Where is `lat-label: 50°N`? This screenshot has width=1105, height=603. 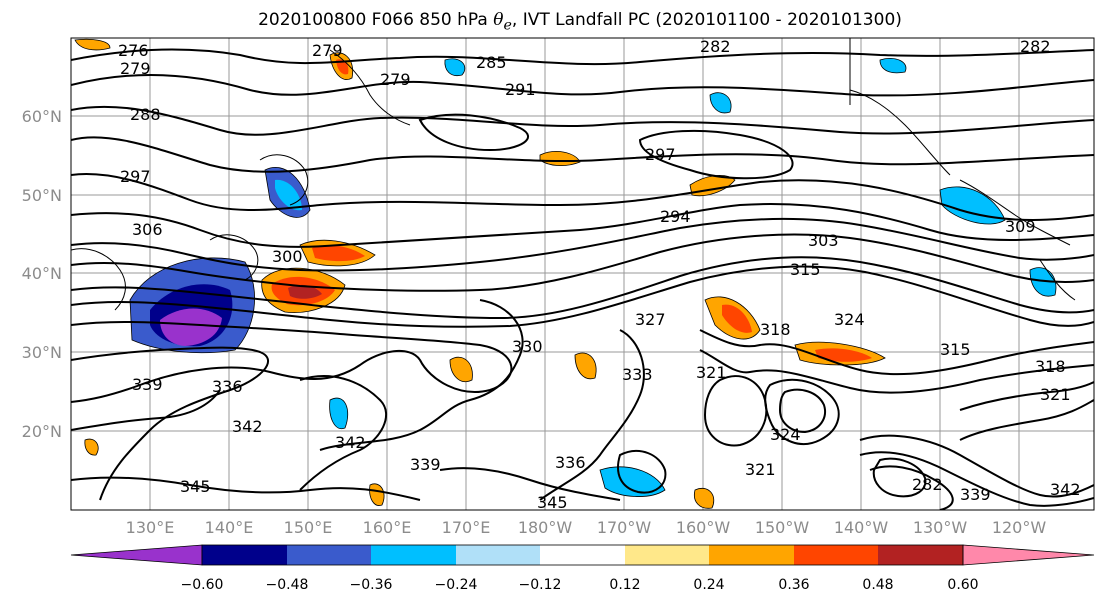 lat-label: 50°N is located at coordinates (42, 195).